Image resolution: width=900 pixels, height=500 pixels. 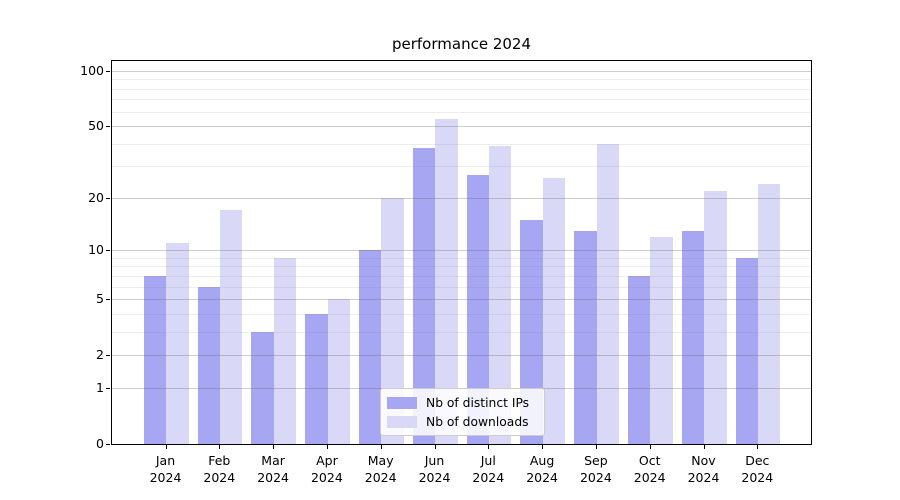 I want to click on x-tick-label-jan: Jan 2024, so click(x=165, y=469).